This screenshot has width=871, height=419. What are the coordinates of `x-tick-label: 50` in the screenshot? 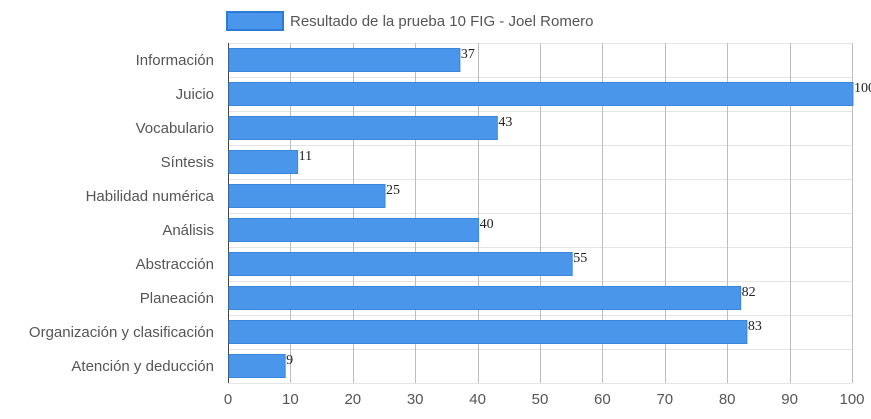 It's located at (540, 399).